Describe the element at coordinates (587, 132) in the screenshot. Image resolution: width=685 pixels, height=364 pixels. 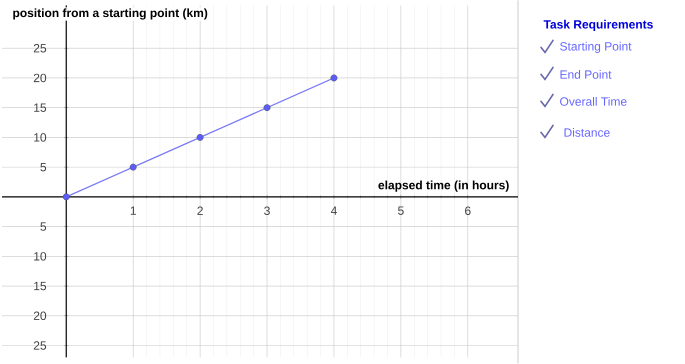
I see `text: Distance` at that location.